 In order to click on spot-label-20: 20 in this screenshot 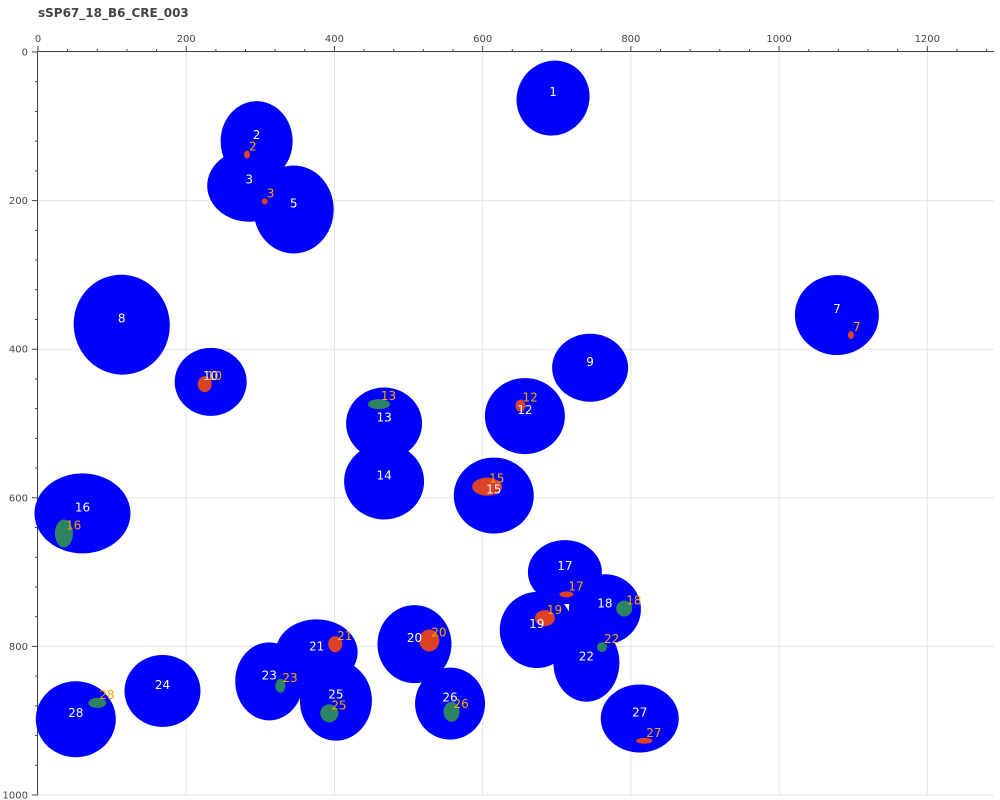, I will do `click(438, 632)`.